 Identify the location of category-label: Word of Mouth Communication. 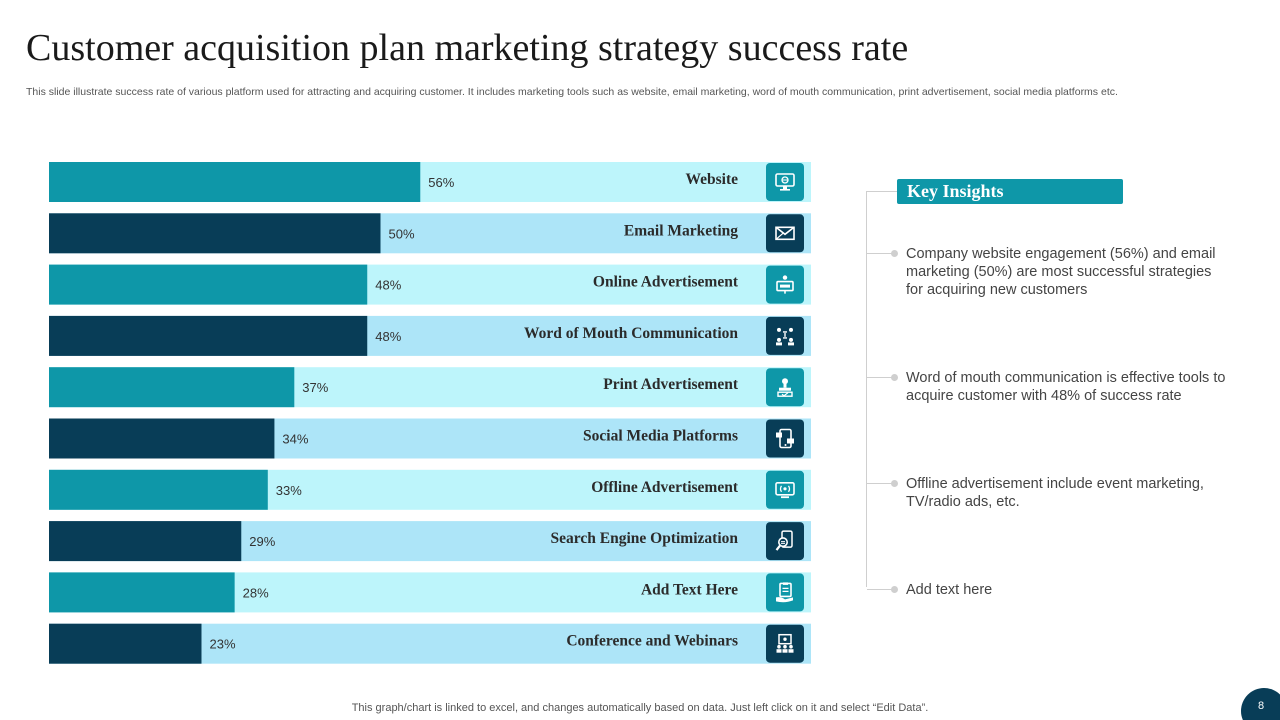
(631, 333).